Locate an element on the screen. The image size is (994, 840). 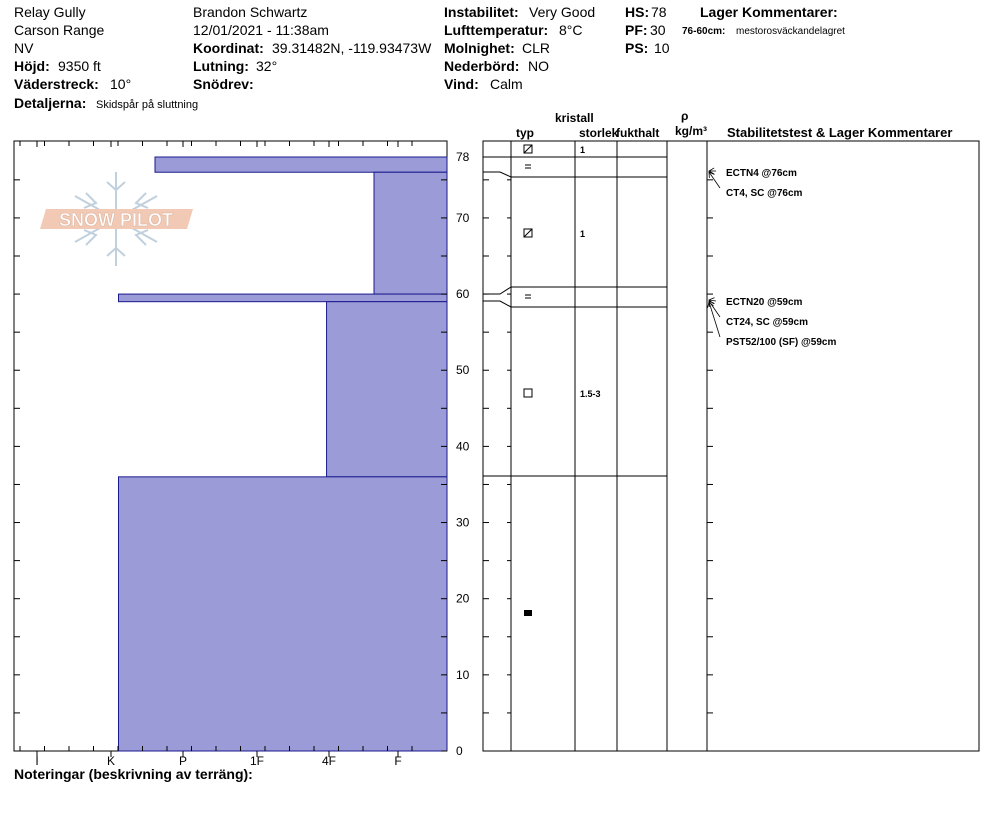
elevation-label: Höjd: is located at coordinates (32, 66).